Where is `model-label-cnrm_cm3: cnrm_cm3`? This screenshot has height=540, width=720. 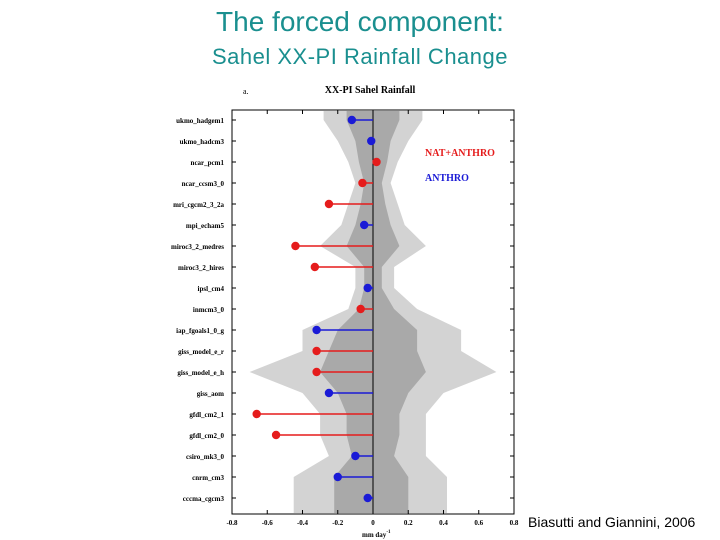 model-label-cnrm_cm3: cnrm_cm3 is located at coordinates (208, 478).